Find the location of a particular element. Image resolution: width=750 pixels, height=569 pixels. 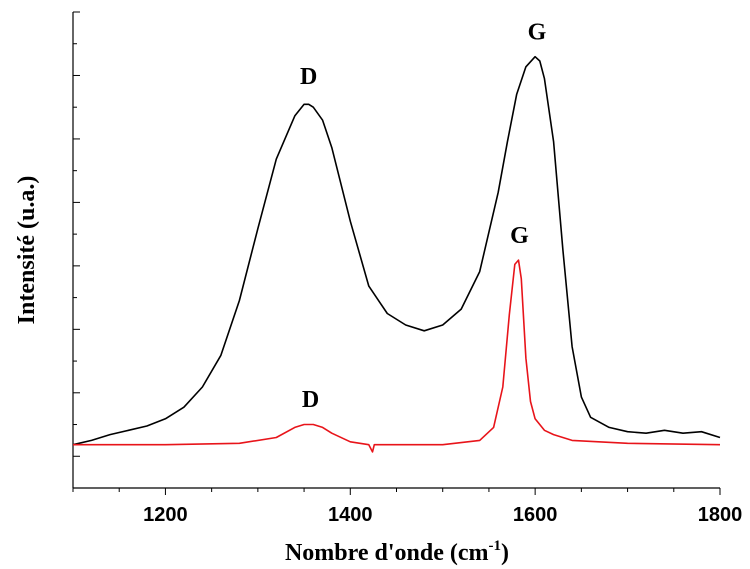

x-tick-label: 1200 is located at coordinates (165, 515).